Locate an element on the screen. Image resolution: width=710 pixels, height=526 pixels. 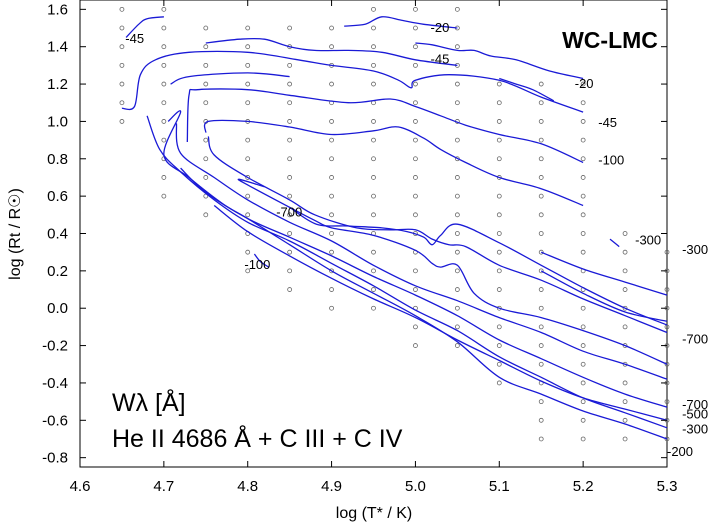
contour-label: -100 is located at coordinates (611, 159).